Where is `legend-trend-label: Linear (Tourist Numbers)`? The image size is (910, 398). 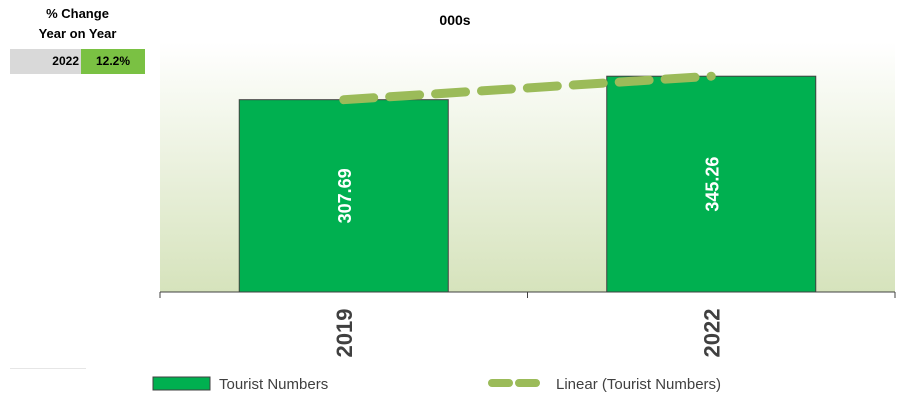 legend-trend-label: Linear (Tourist Numbers) is located at coordinates (638, 384).